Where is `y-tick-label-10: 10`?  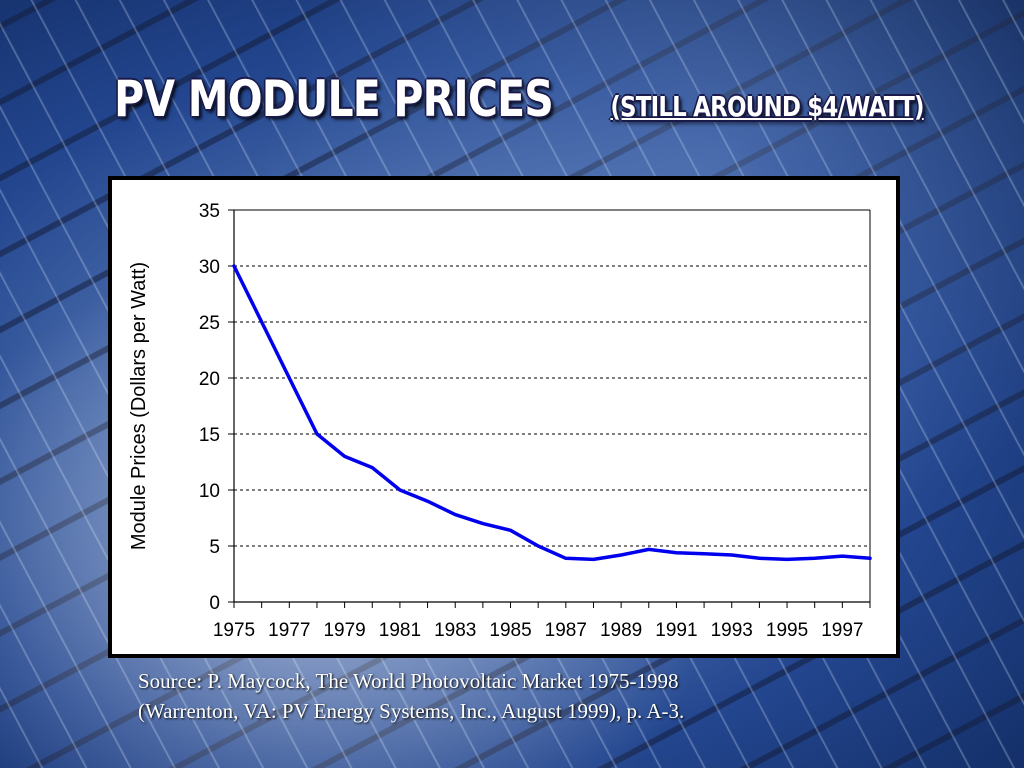
y-tick-label-10: 10 is located at coordinates (209, 491).